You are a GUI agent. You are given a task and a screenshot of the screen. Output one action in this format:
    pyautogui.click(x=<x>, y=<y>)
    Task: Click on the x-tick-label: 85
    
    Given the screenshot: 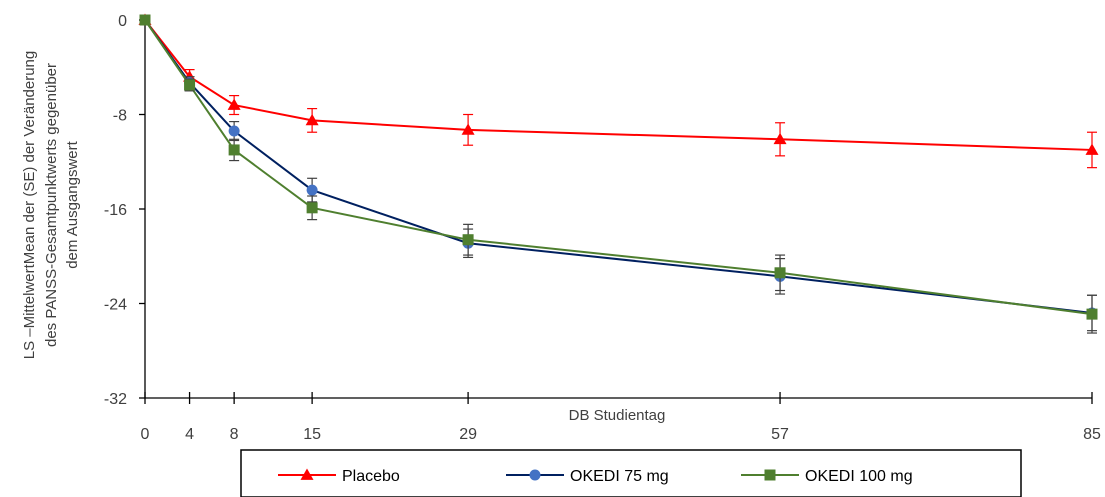 What is the action you would take?
    pyautogui.click(x=1092, y=434)
    